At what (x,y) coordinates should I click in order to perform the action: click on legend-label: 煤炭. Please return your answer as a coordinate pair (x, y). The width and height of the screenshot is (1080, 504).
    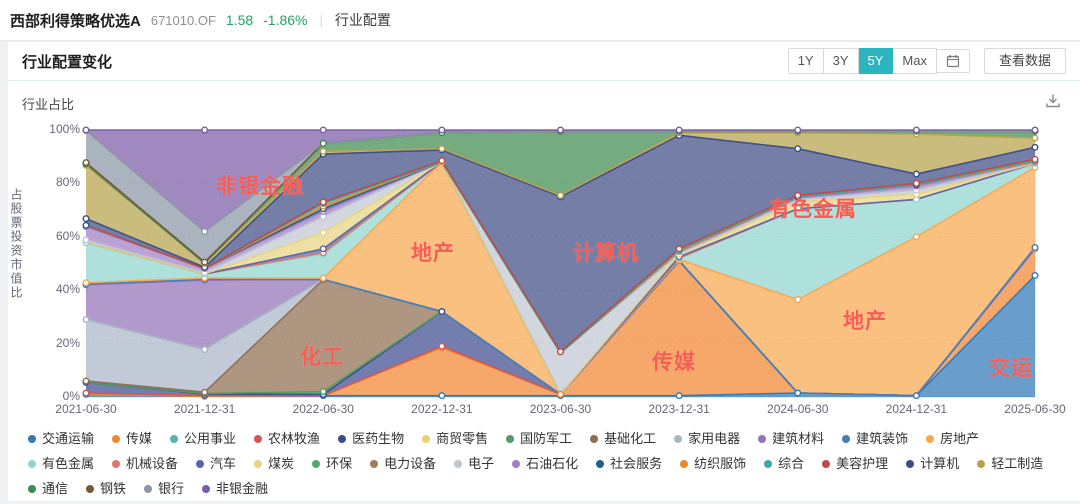
    Looking at the image, I should click on (281, 463).